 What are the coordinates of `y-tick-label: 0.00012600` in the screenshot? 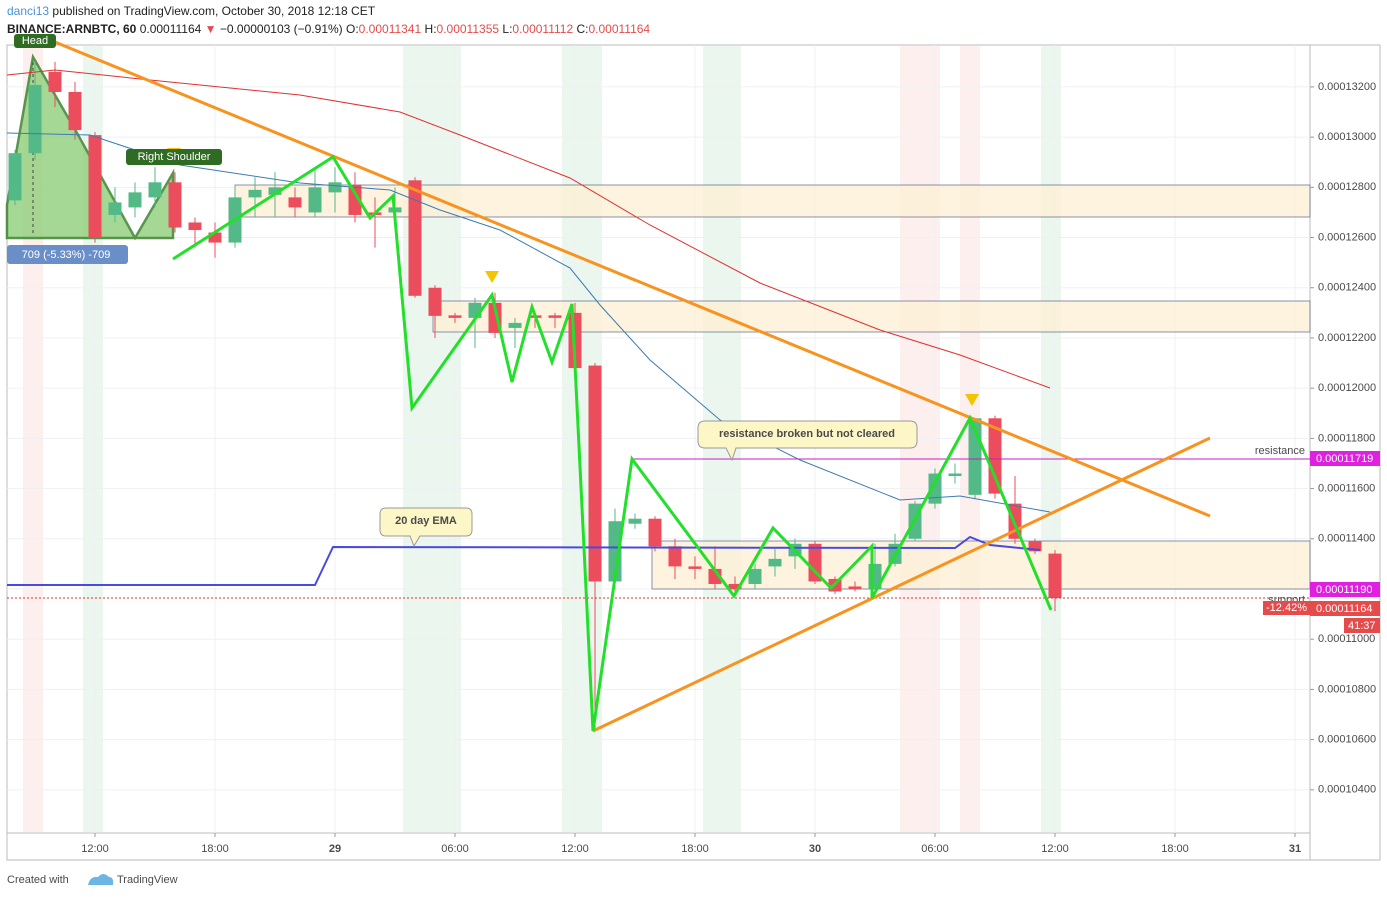 It's located at (1347, 237).